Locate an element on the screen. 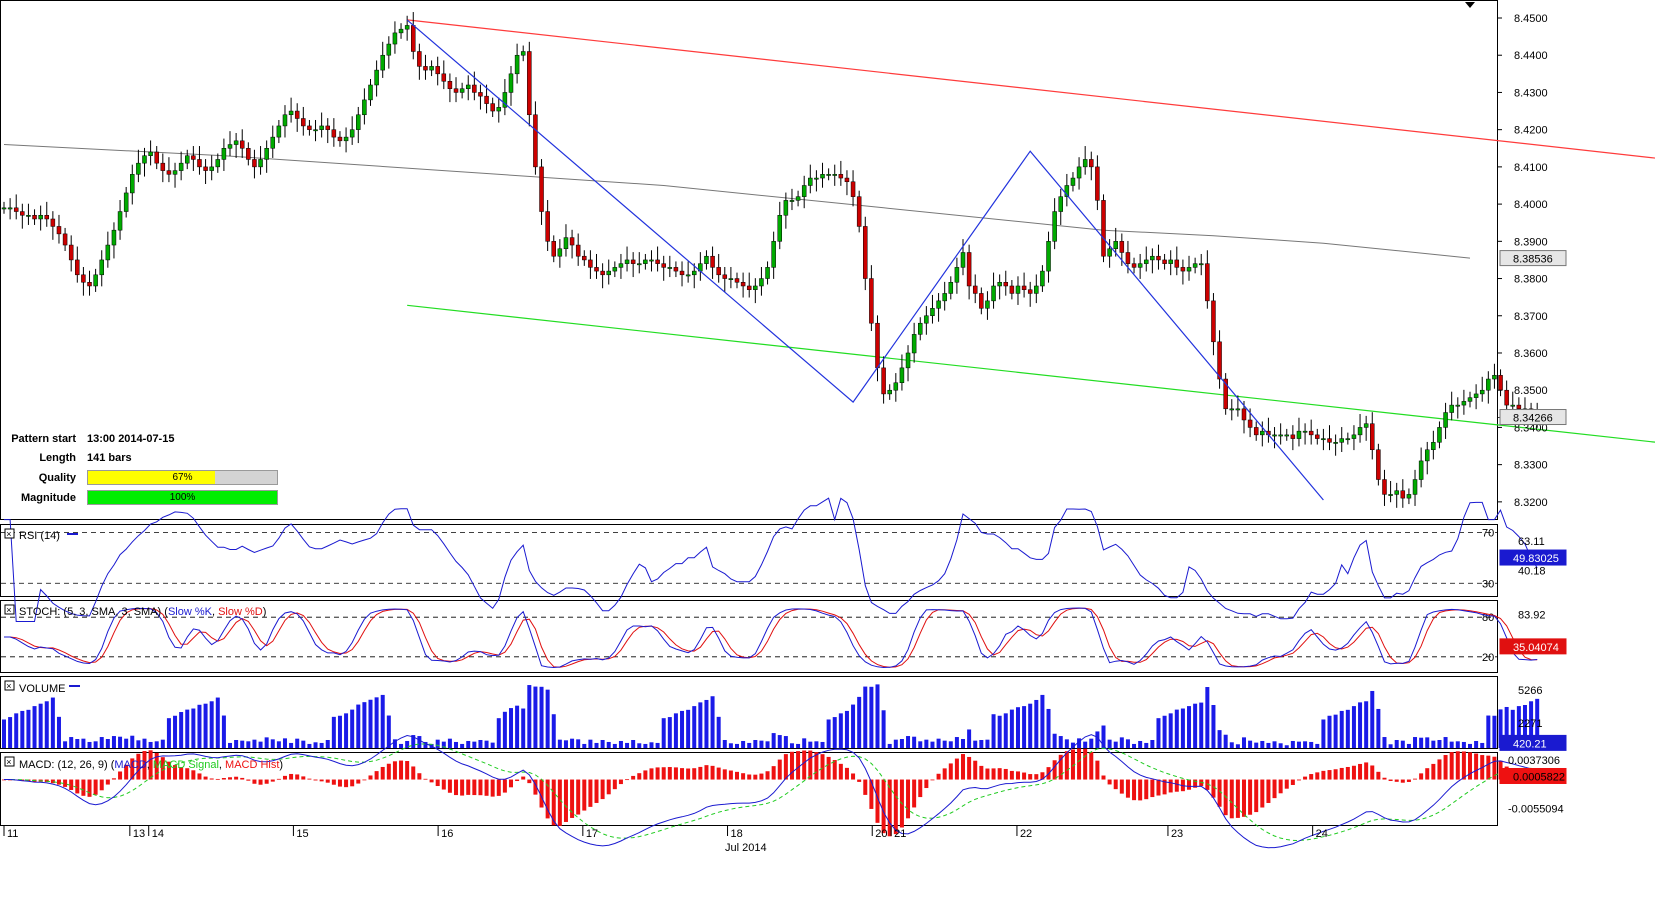  scroll-marker-icon is located at coordinates (1470, 5).